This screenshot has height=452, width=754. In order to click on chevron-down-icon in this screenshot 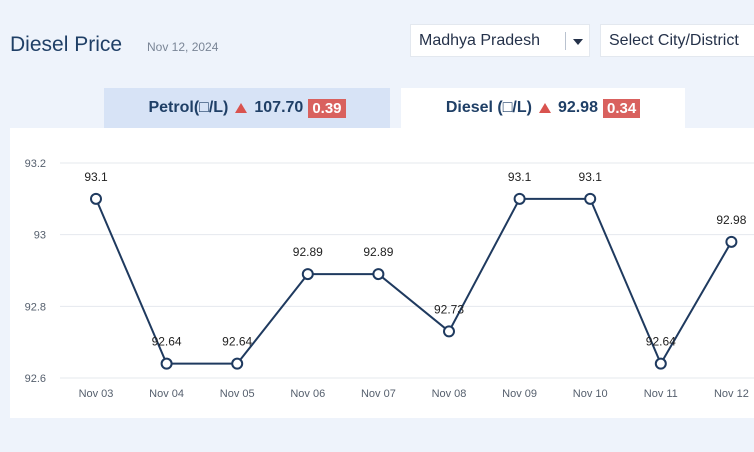, I will do `click(578, 42)`.